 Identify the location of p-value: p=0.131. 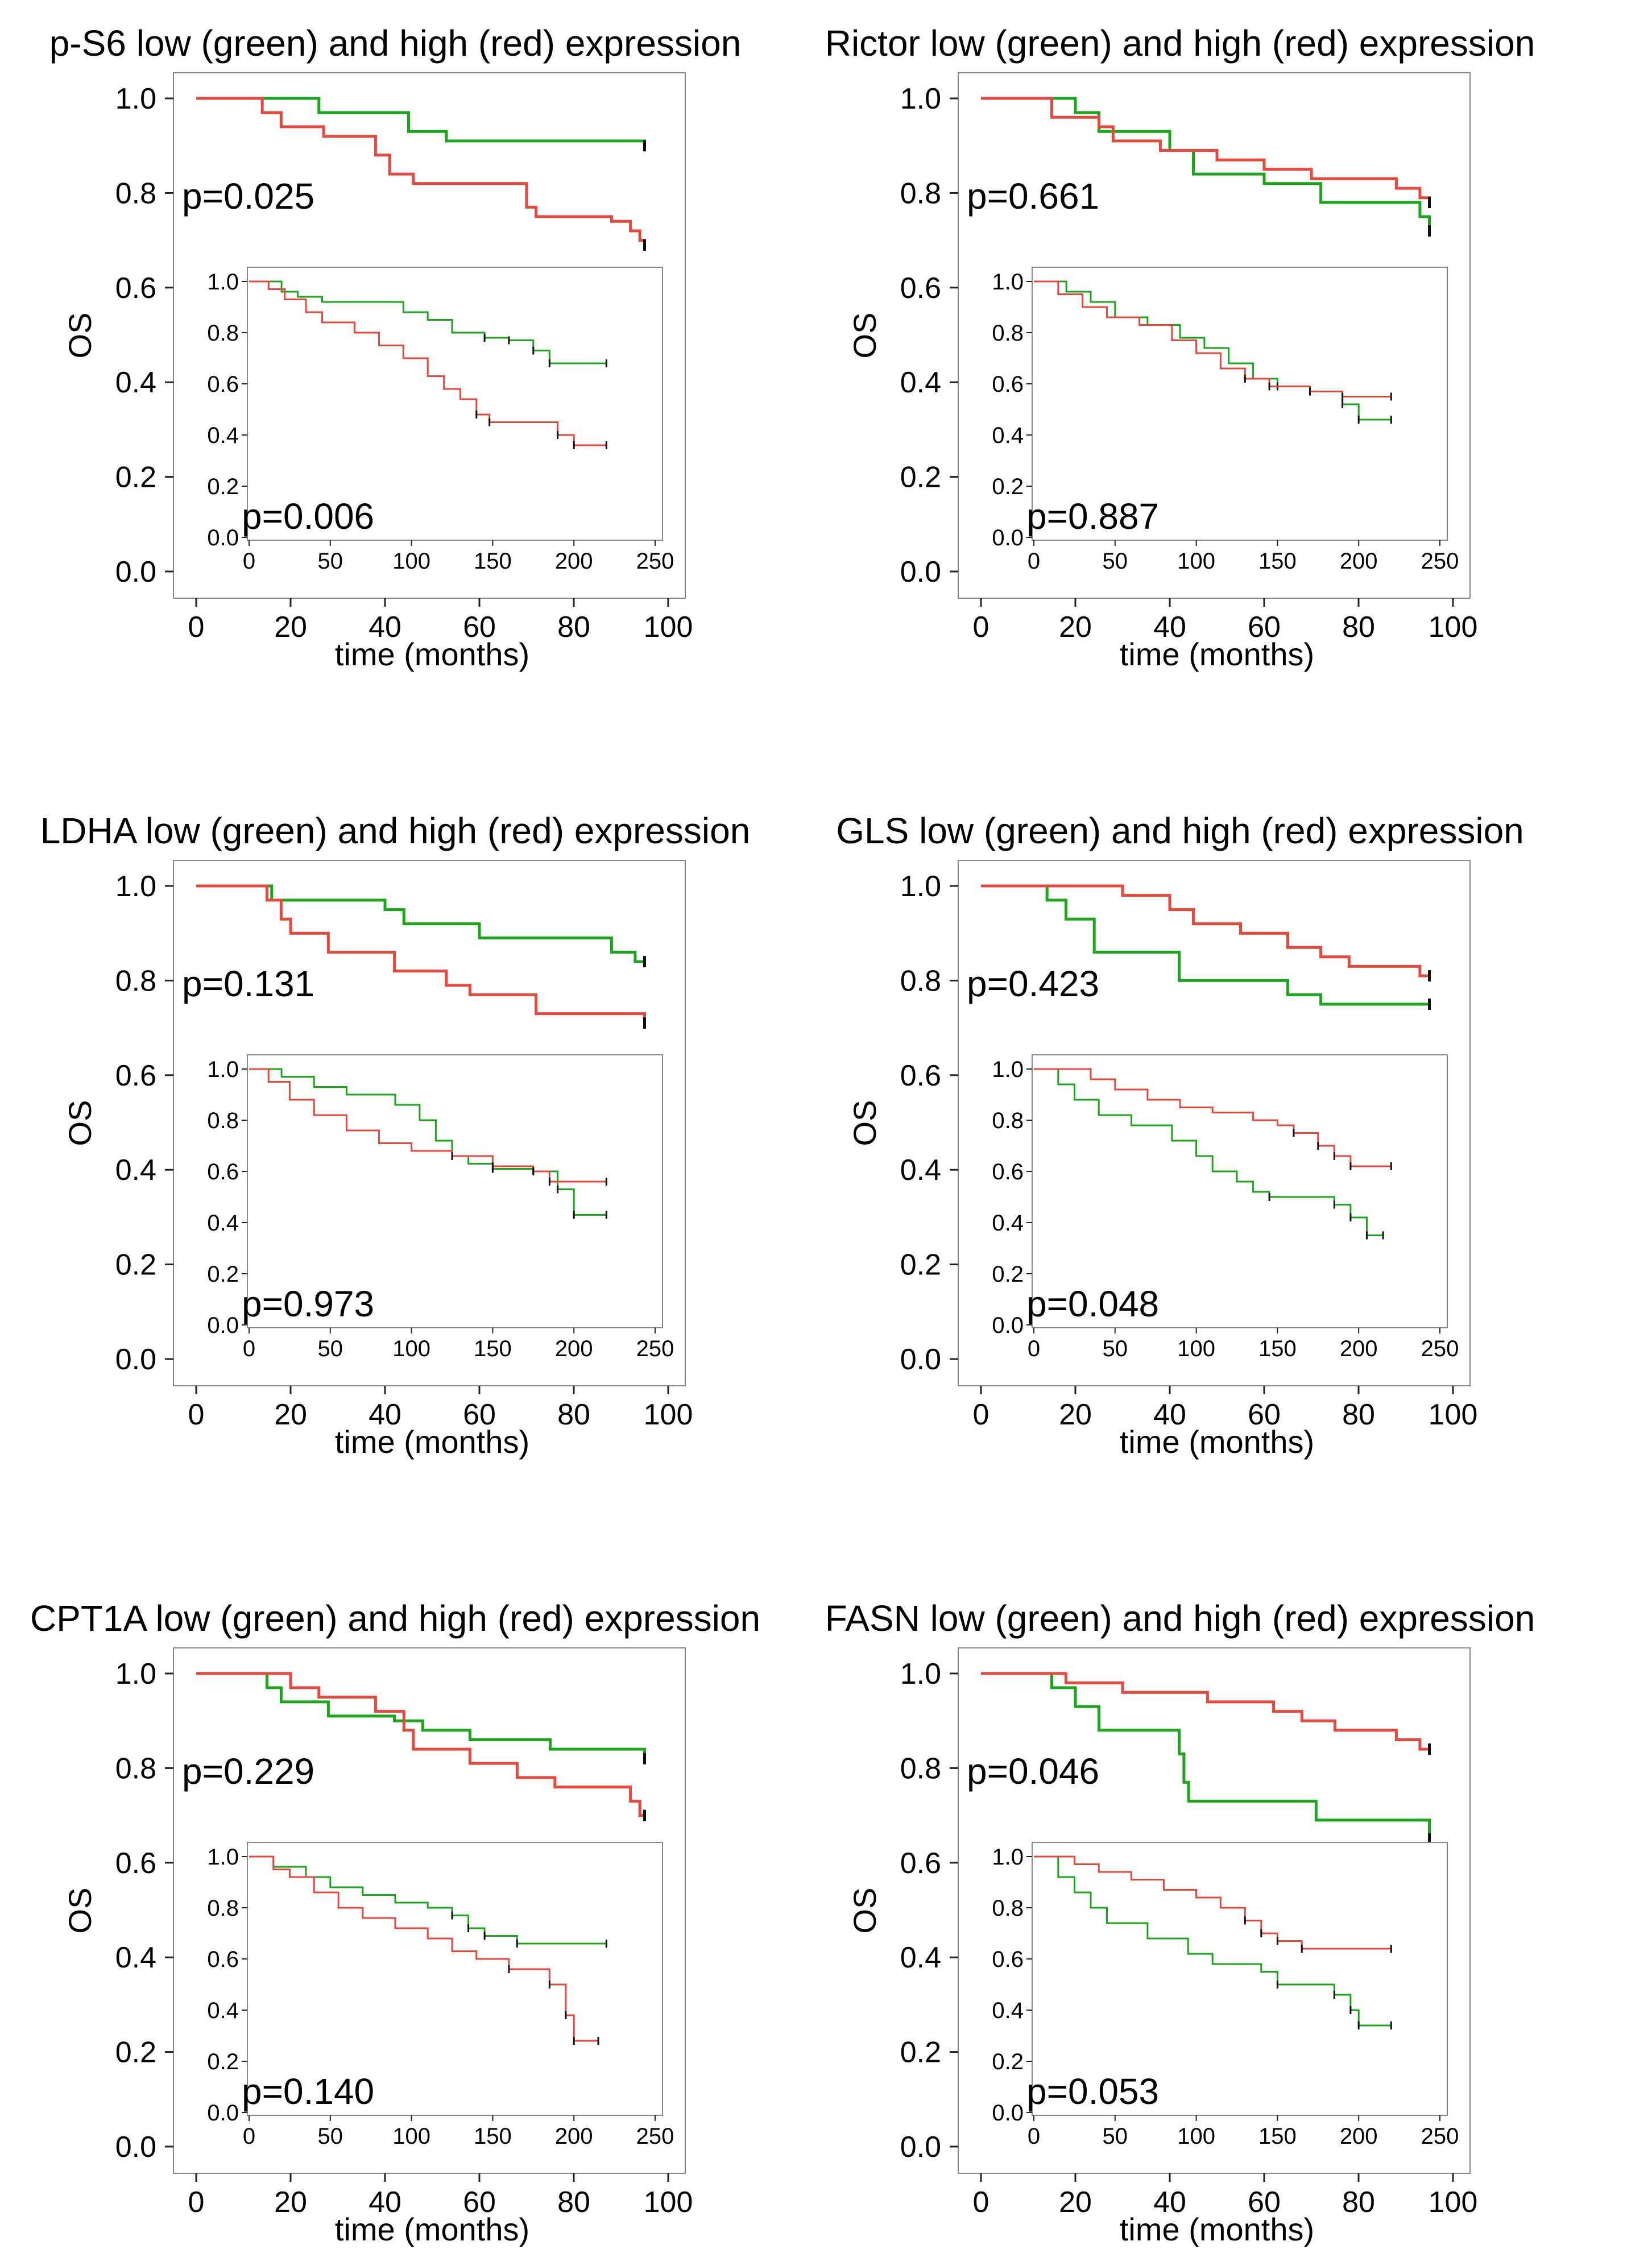
(248, 983).